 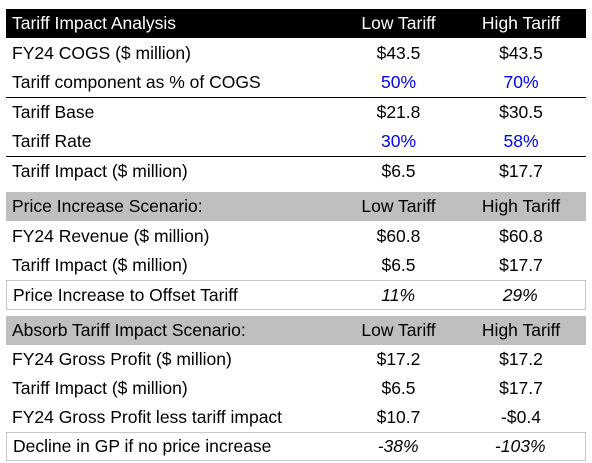 What do you see at coordinates (101, 53) in the screenshot?
I see `row-label: FY24 COGS ($ million)` at bounding box center [101, 53].